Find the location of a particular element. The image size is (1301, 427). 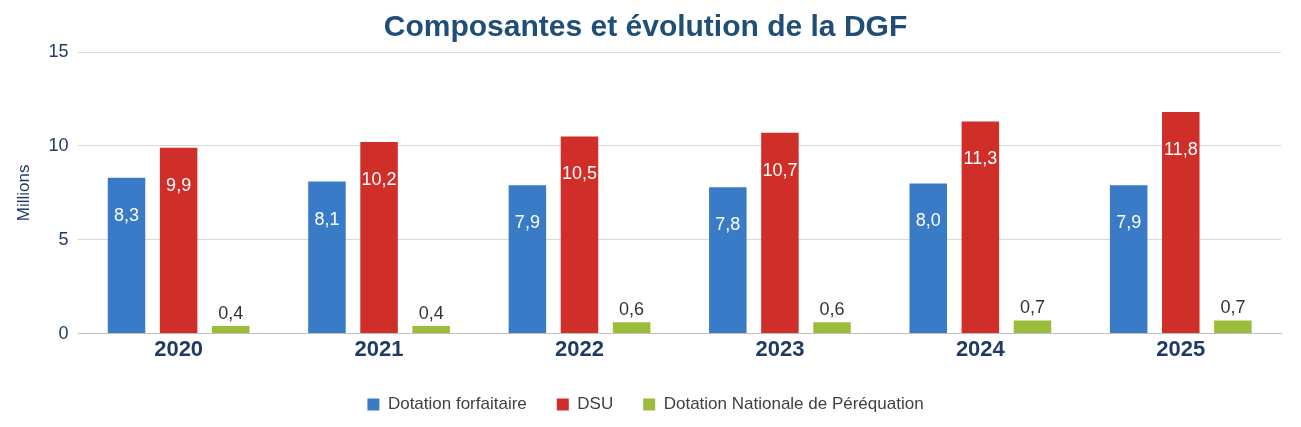

legend-label: DSU is located at coordinates (595, 404).